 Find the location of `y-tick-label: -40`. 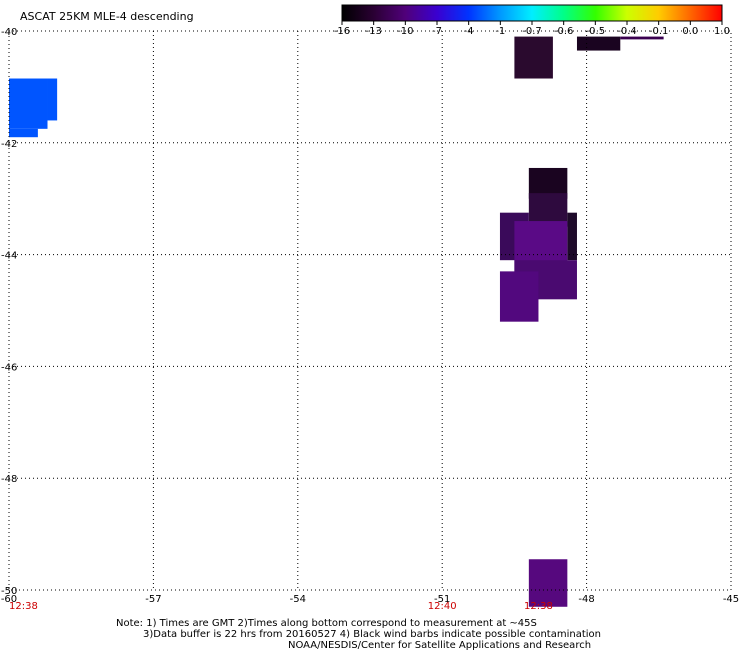

y-tick-label: -40 is located at coordinates (9, 32).